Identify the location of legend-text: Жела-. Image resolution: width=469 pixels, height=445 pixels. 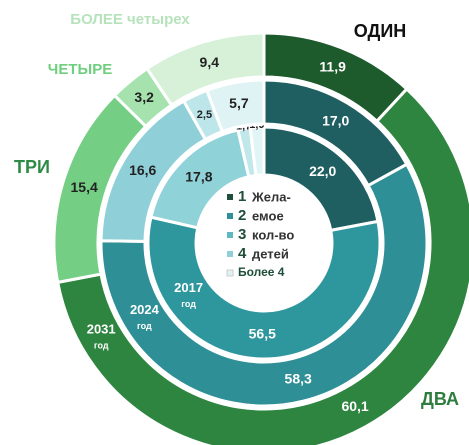
(271, 196).